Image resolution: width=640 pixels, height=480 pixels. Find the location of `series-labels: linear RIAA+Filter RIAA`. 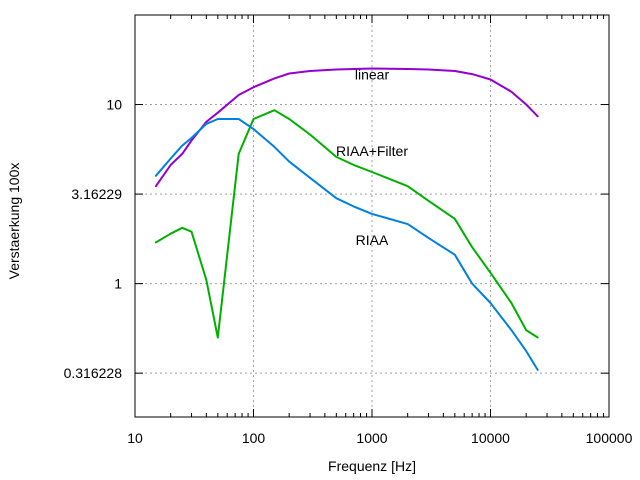

series-labels: linear RIAA+Filter RIAA is located at coordinates (372, 158).